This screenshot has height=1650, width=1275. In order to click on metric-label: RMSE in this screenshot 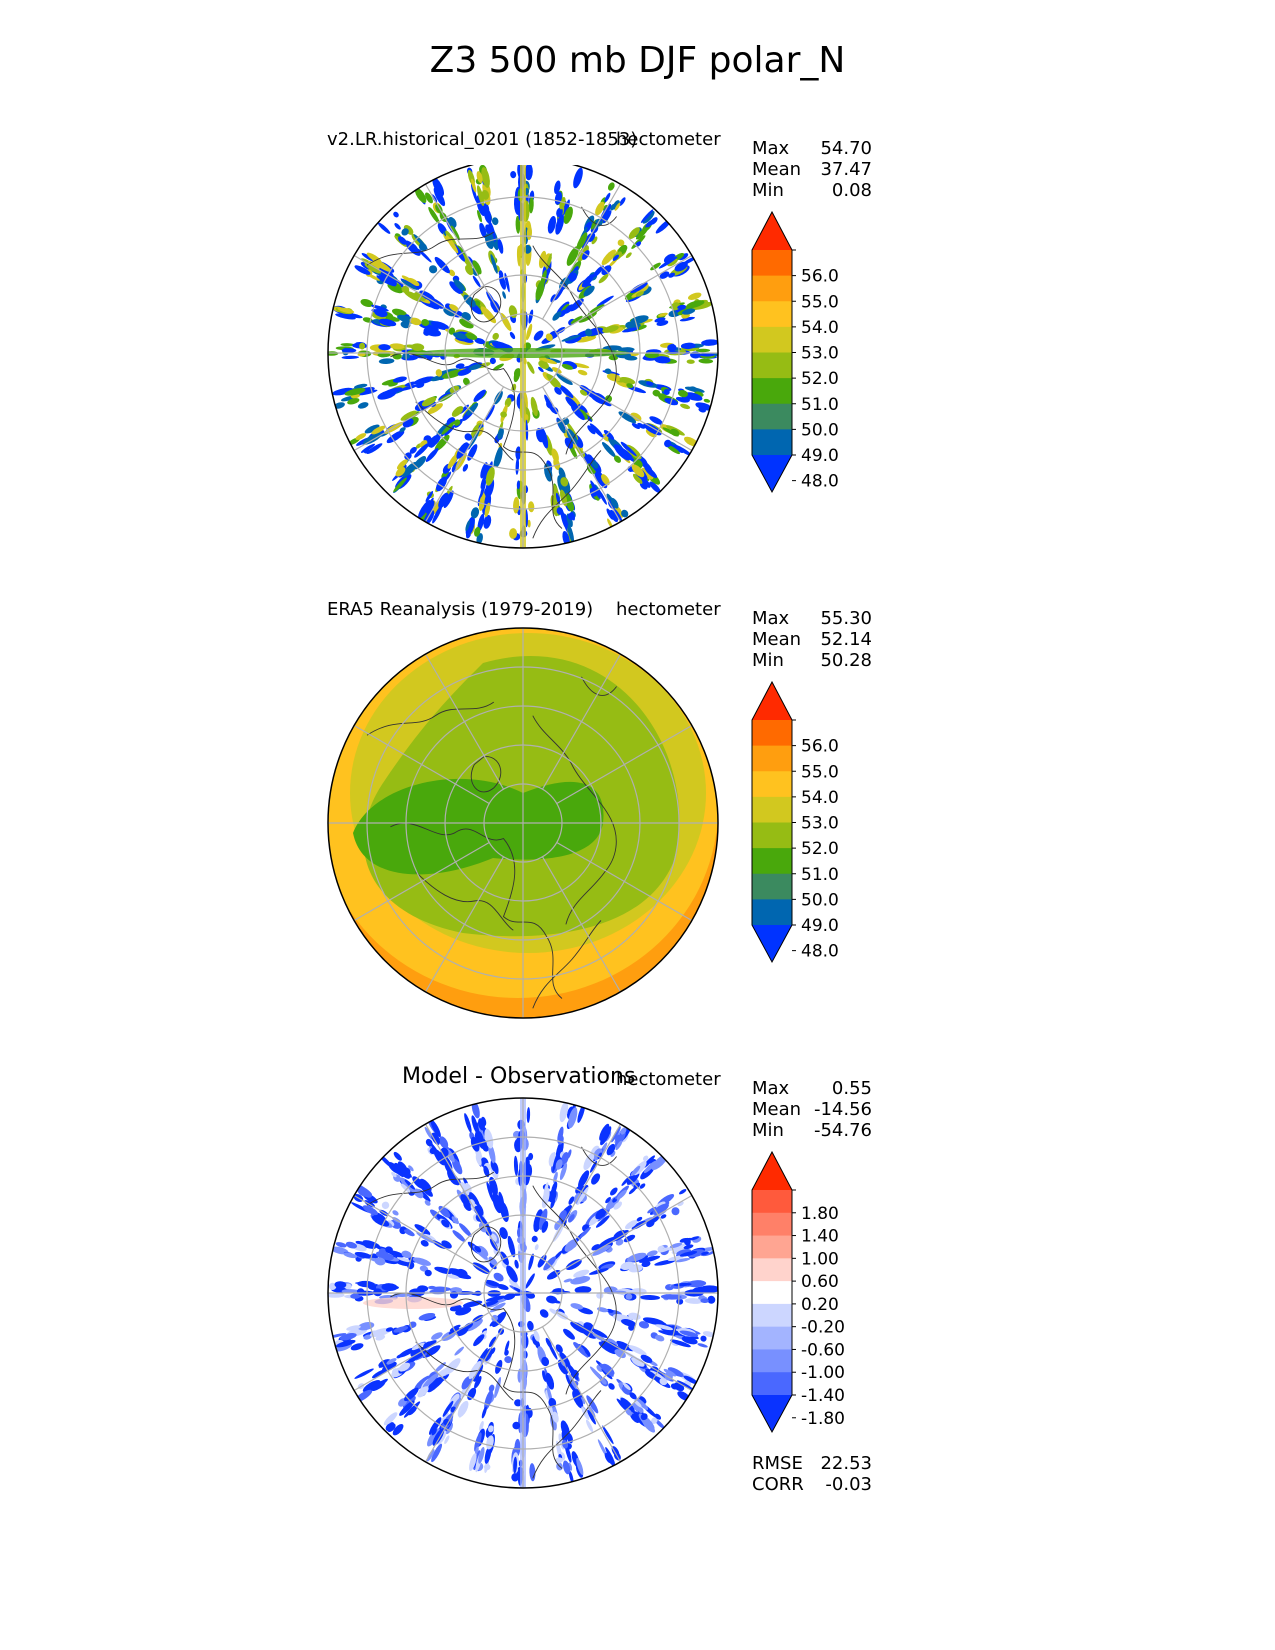, I will do `click(777, 1463)`.